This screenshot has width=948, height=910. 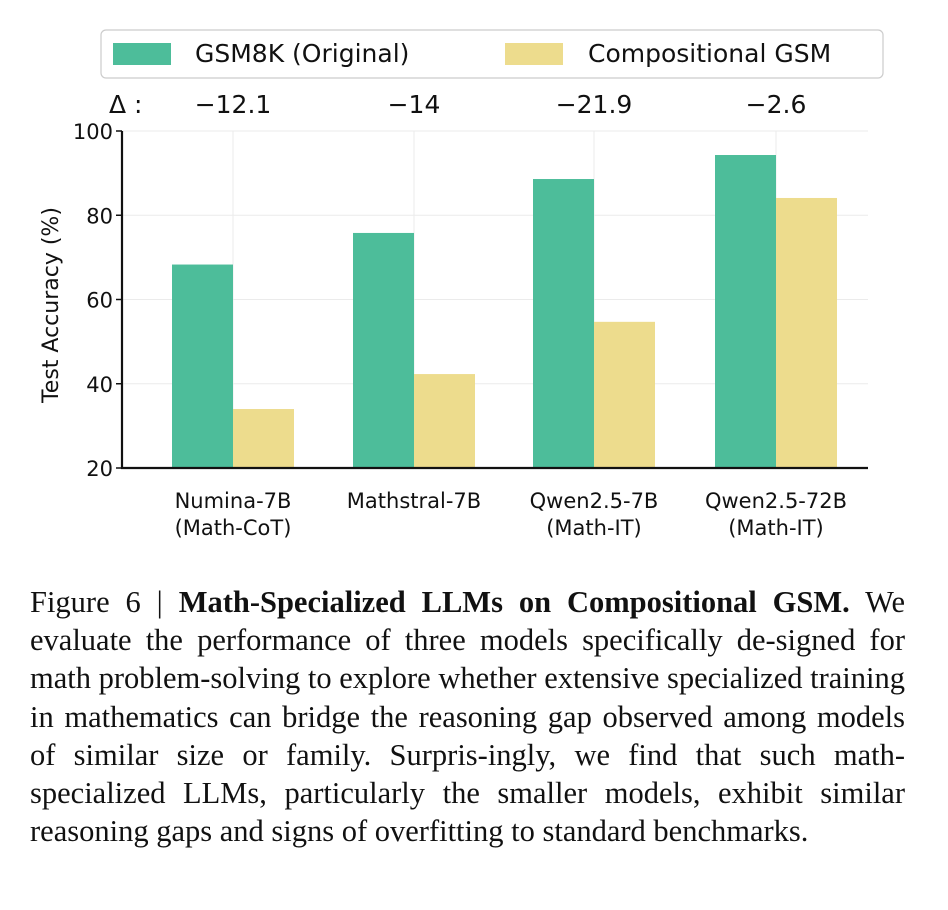 I want to click on legend-label-compositional-gsm: Compositional GSM, so click(x=709, y=53).